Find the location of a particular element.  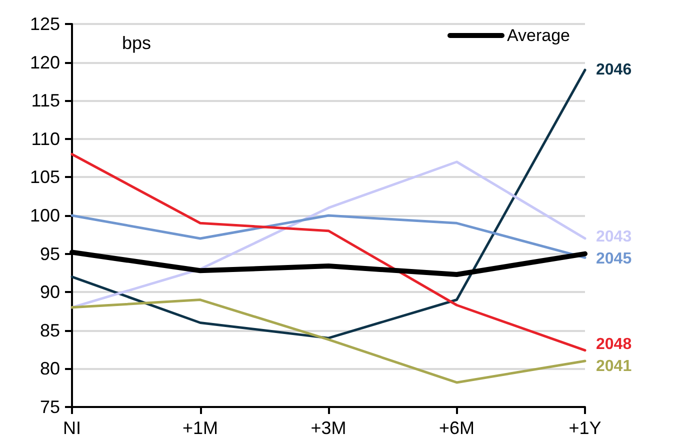

y-tick-label: 80 is located at coordinates (50, 368).